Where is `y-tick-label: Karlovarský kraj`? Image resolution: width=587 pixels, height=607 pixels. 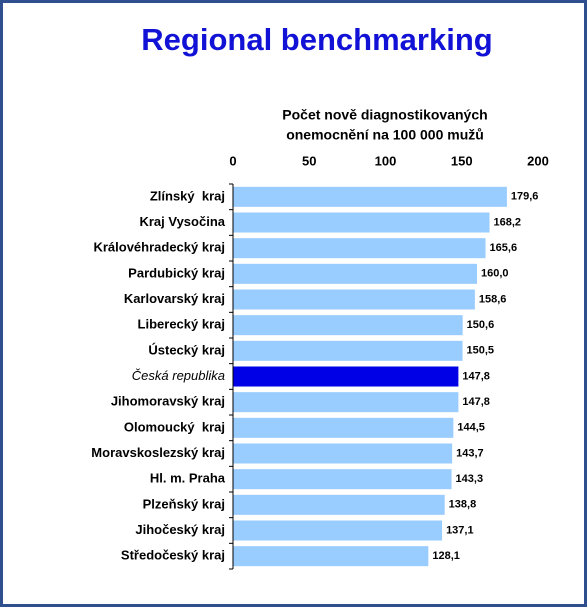
y-tick-label: Karlovarský kraj is located at coordinates (174, 298).